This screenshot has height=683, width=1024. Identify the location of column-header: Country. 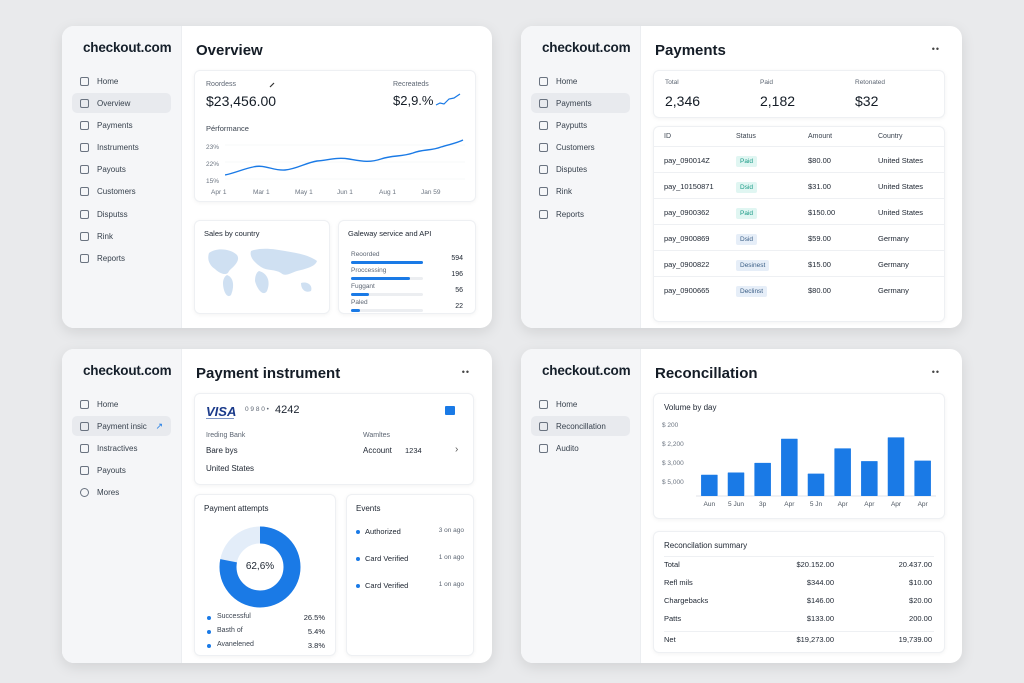
(890, 136).